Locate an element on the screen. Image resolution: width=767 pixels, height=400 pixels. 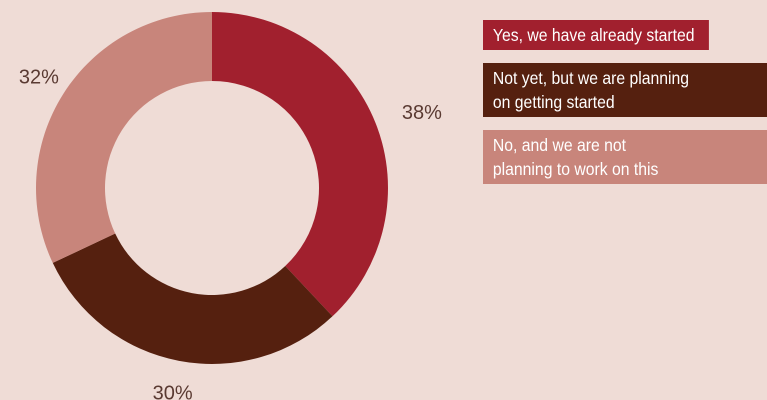
legend-label: Yes, we have already started is located at coordinates (593, 35).